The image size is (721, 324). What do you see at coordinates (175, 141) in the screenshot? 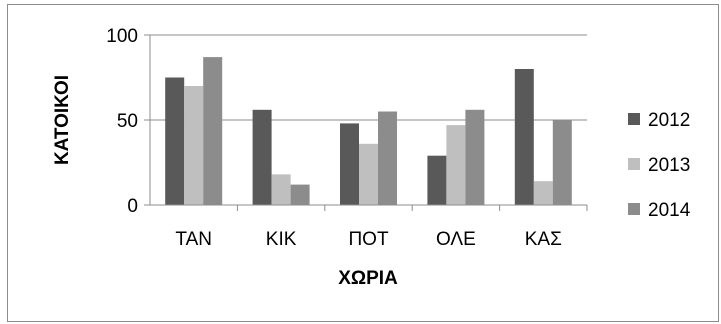
I see `bar-2012-ΤΑΝ` at bounding box center [175, 141].